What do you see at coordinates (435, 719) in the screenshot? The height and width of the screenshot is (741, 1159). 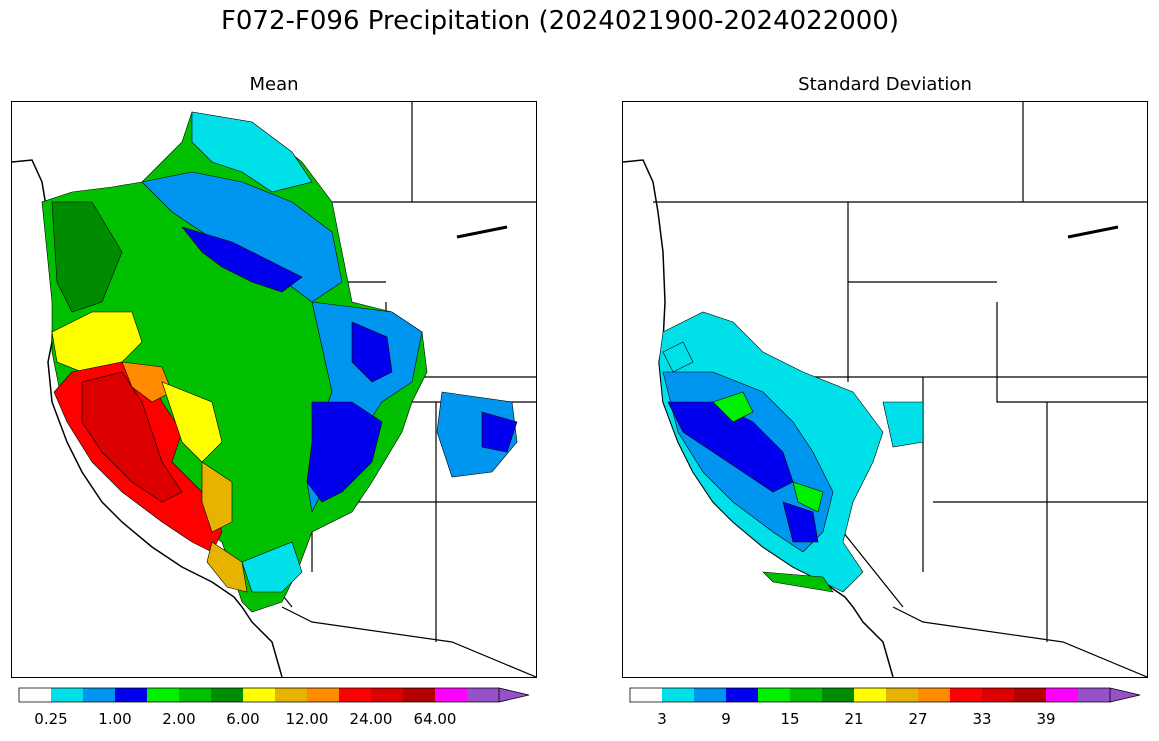 I see `colorbar-tick-label: 64.00` at bounding box center [435, 719].